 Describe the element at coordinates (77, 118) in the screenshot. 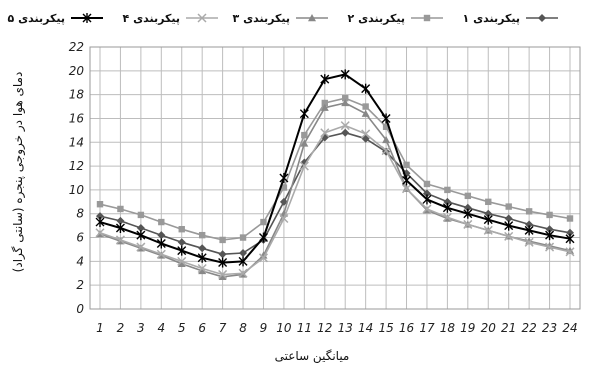

I see `y-tick-label: 16` at that location.